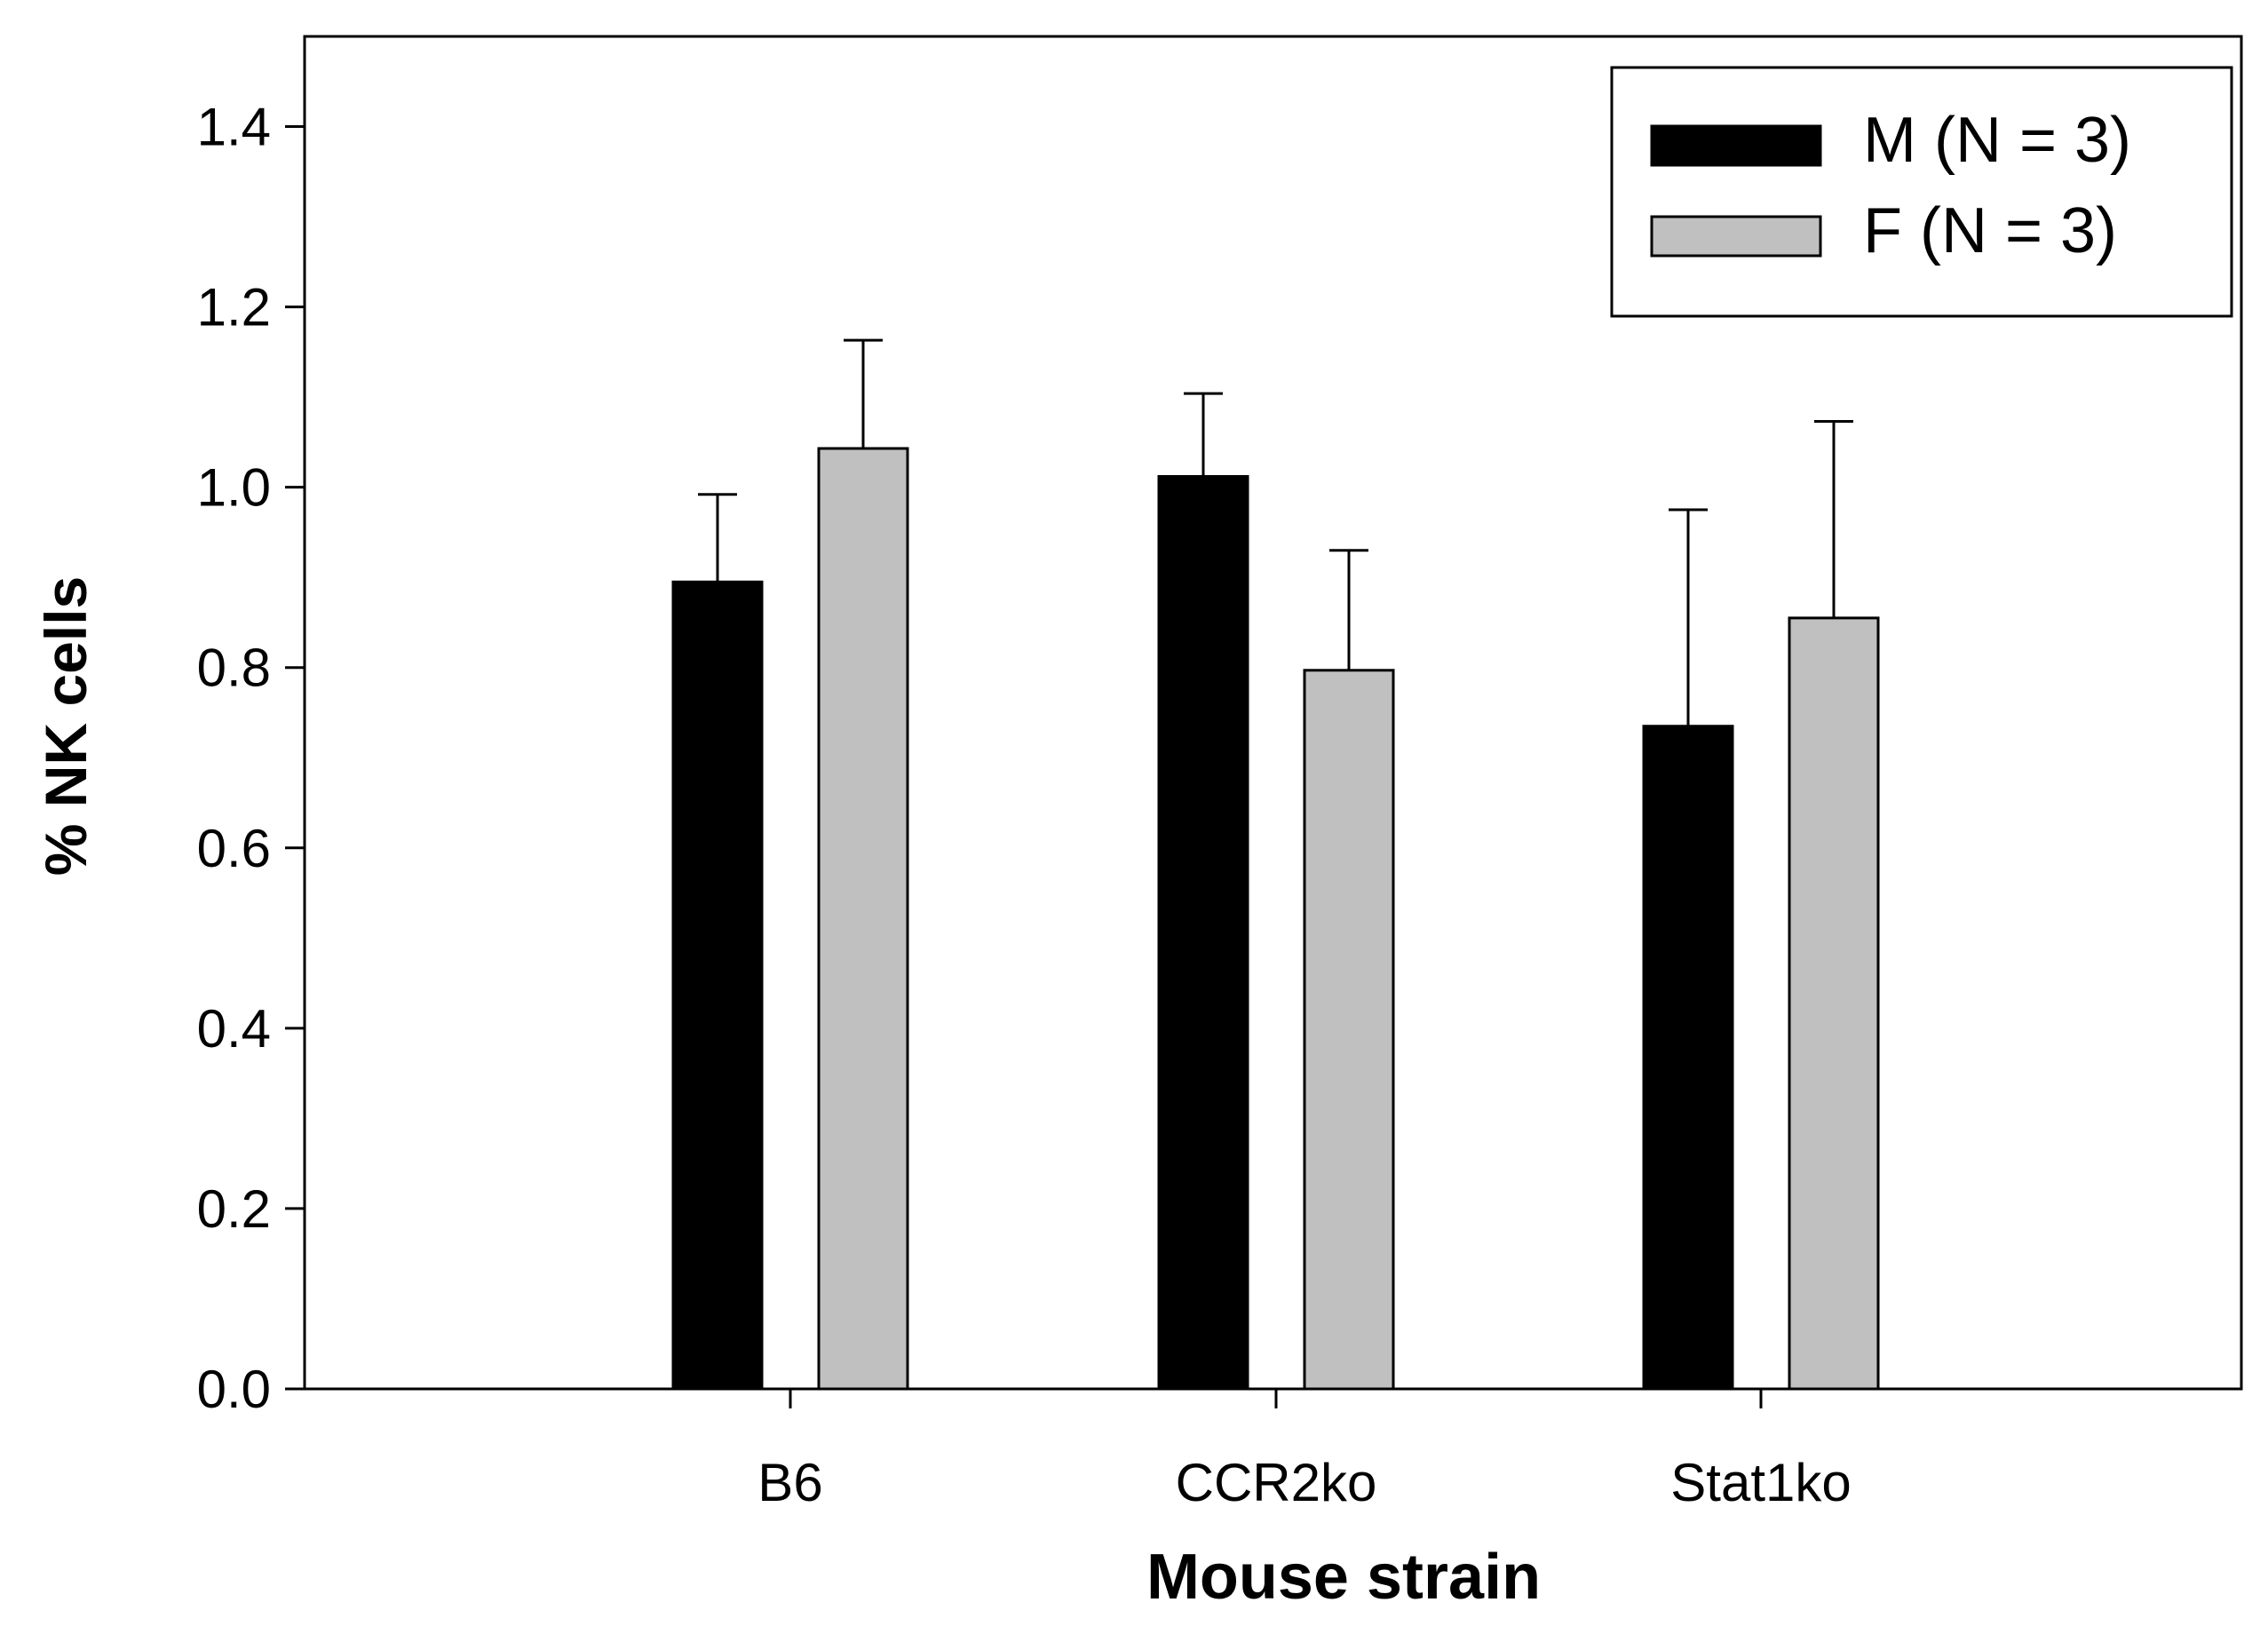 The height and width of the screenshot is (1642, 2268). Describe the element at coordinates (66, 726) in the screenshot. I see `y-axis-title: % NK cells` at that location.